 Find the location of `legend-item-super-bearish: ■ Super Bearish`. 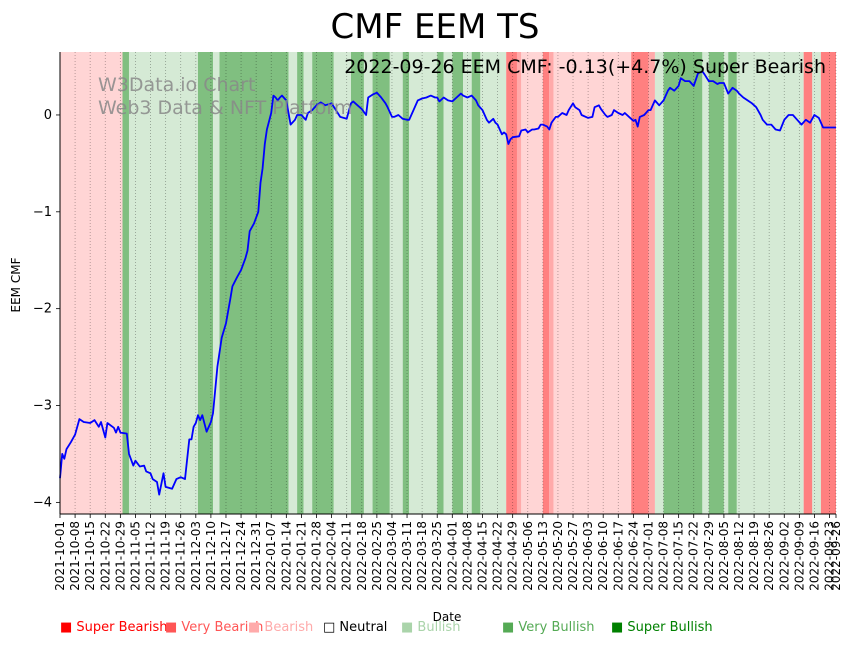

legend-item-super-bearish: ■ Super Bearish is located at coordinates (114, 627).